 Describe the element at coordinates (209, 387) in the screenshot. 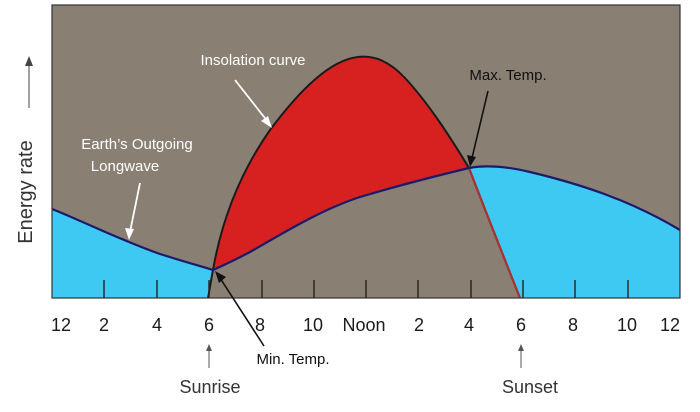

I see `sunrise-label: Sunrise` at that location.